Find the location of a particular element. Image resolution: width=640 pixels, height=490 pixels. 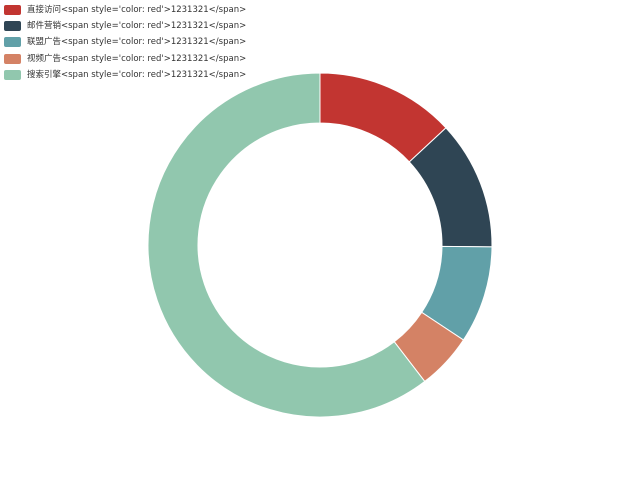

legend-swatch-direct is located at coordinates (12, 10).